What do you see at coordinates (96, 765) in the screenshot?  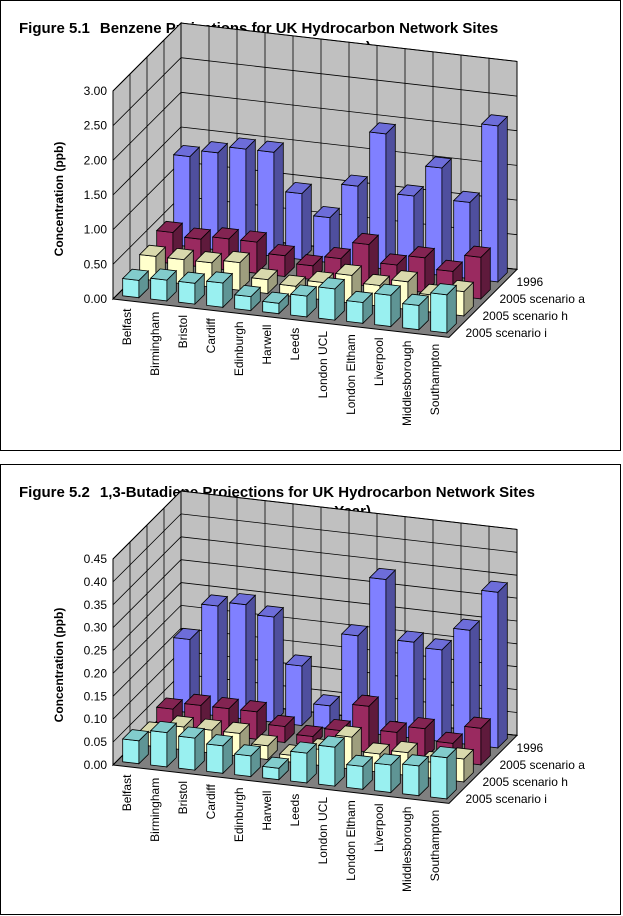 I see `y-tick-label: 0.00` at bounding box center [96, 765].